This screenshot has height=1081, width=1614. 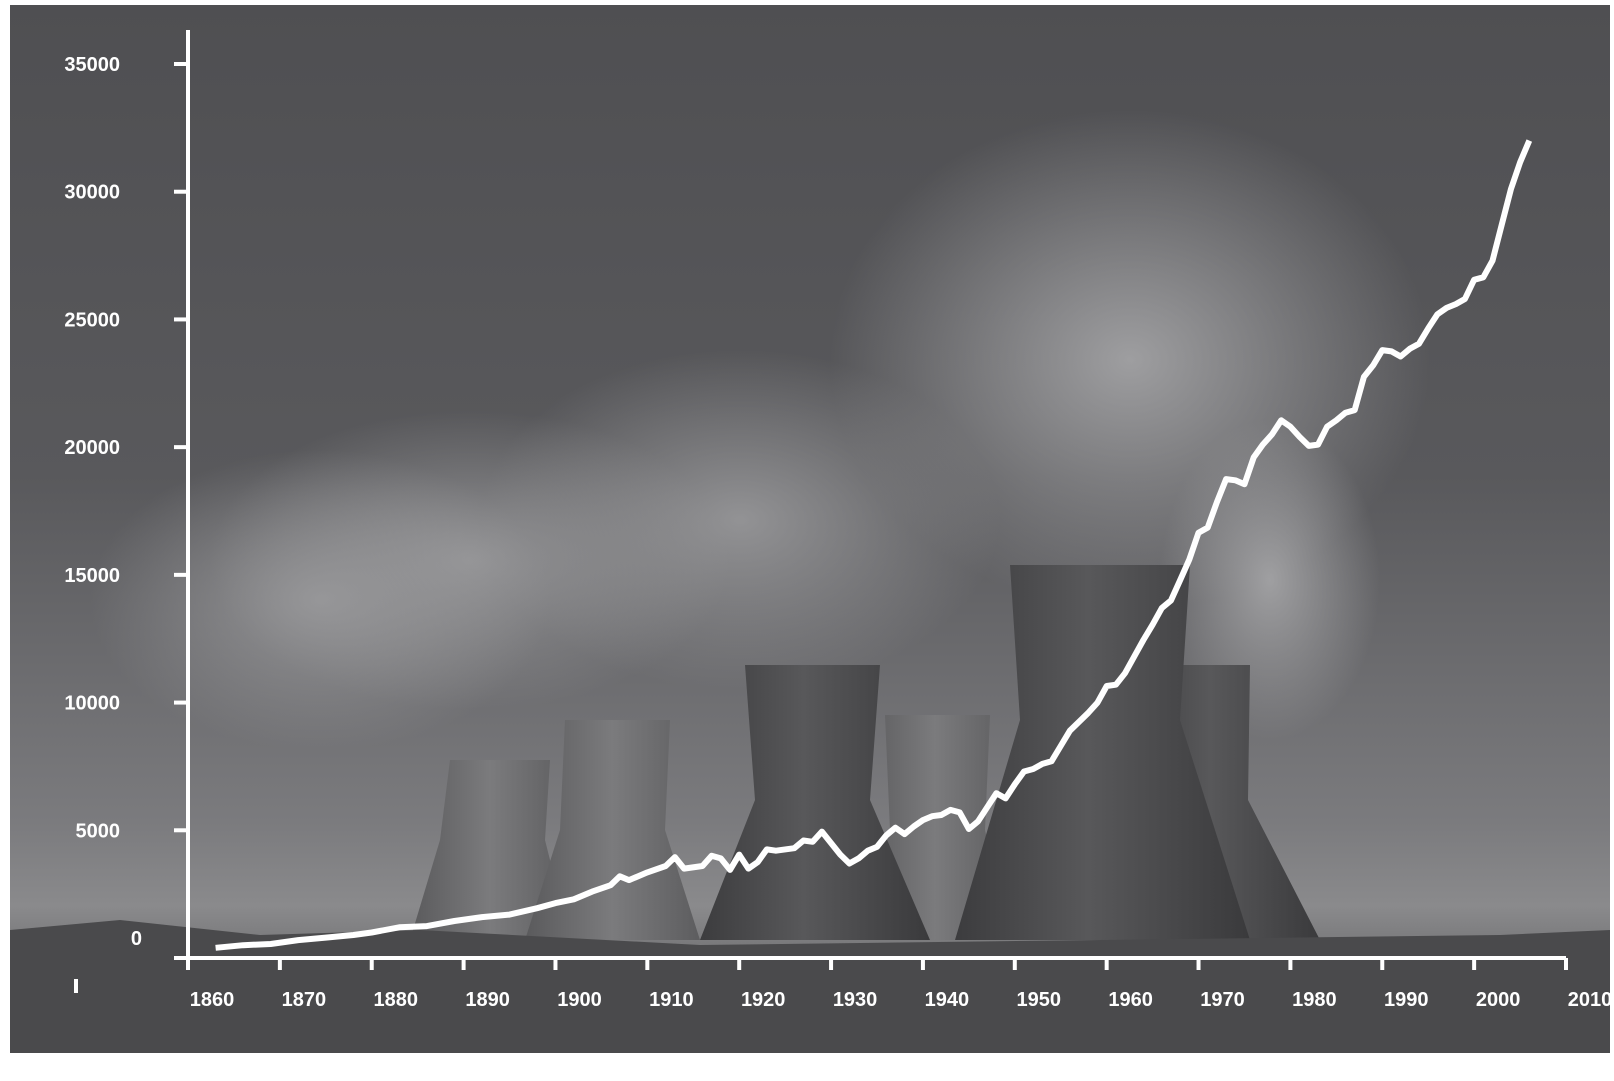 I want to click on steam-plume, so click(x=320, y=600).